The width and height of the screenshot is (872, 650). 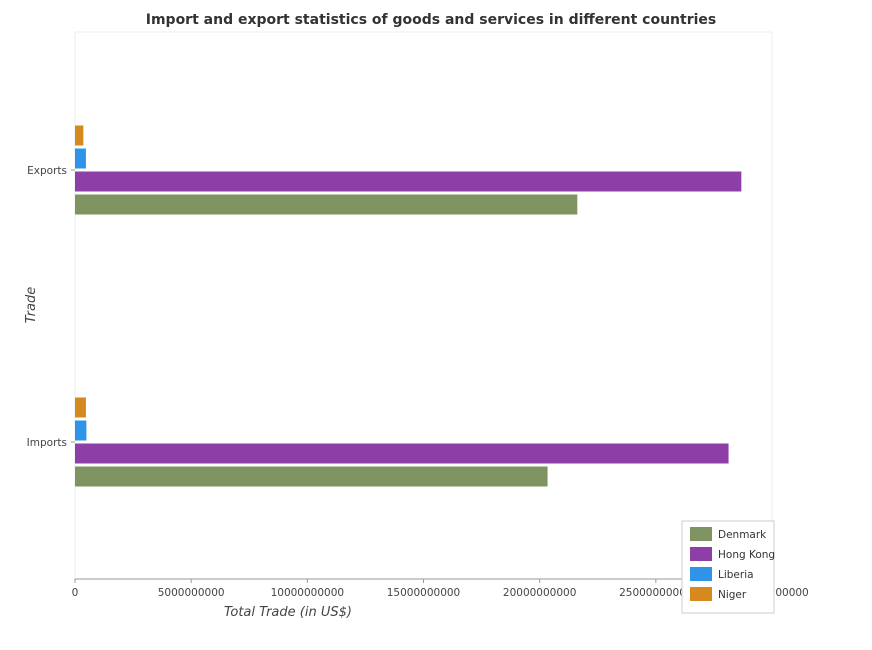 What do you see at coordinates (75, 593) in the screenshot?
I see `x-tick-label: 0` at bounding box center [75, 593].